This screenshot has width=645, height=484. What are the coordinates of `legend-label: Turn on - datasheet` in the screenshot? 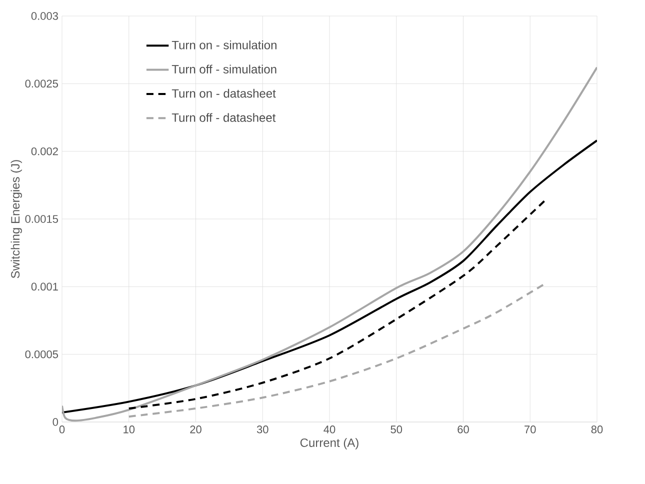 It's located at (224, 93).